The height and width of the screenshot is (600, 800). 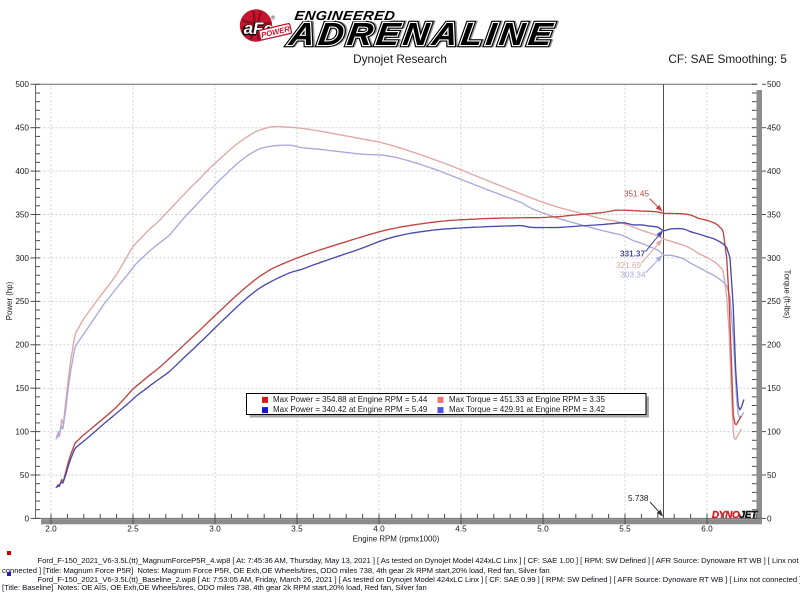 What do you see at coordinates (215, 529) in the screenshot?
I see `svg-text: 3.0` at bounding box center [215, 529].